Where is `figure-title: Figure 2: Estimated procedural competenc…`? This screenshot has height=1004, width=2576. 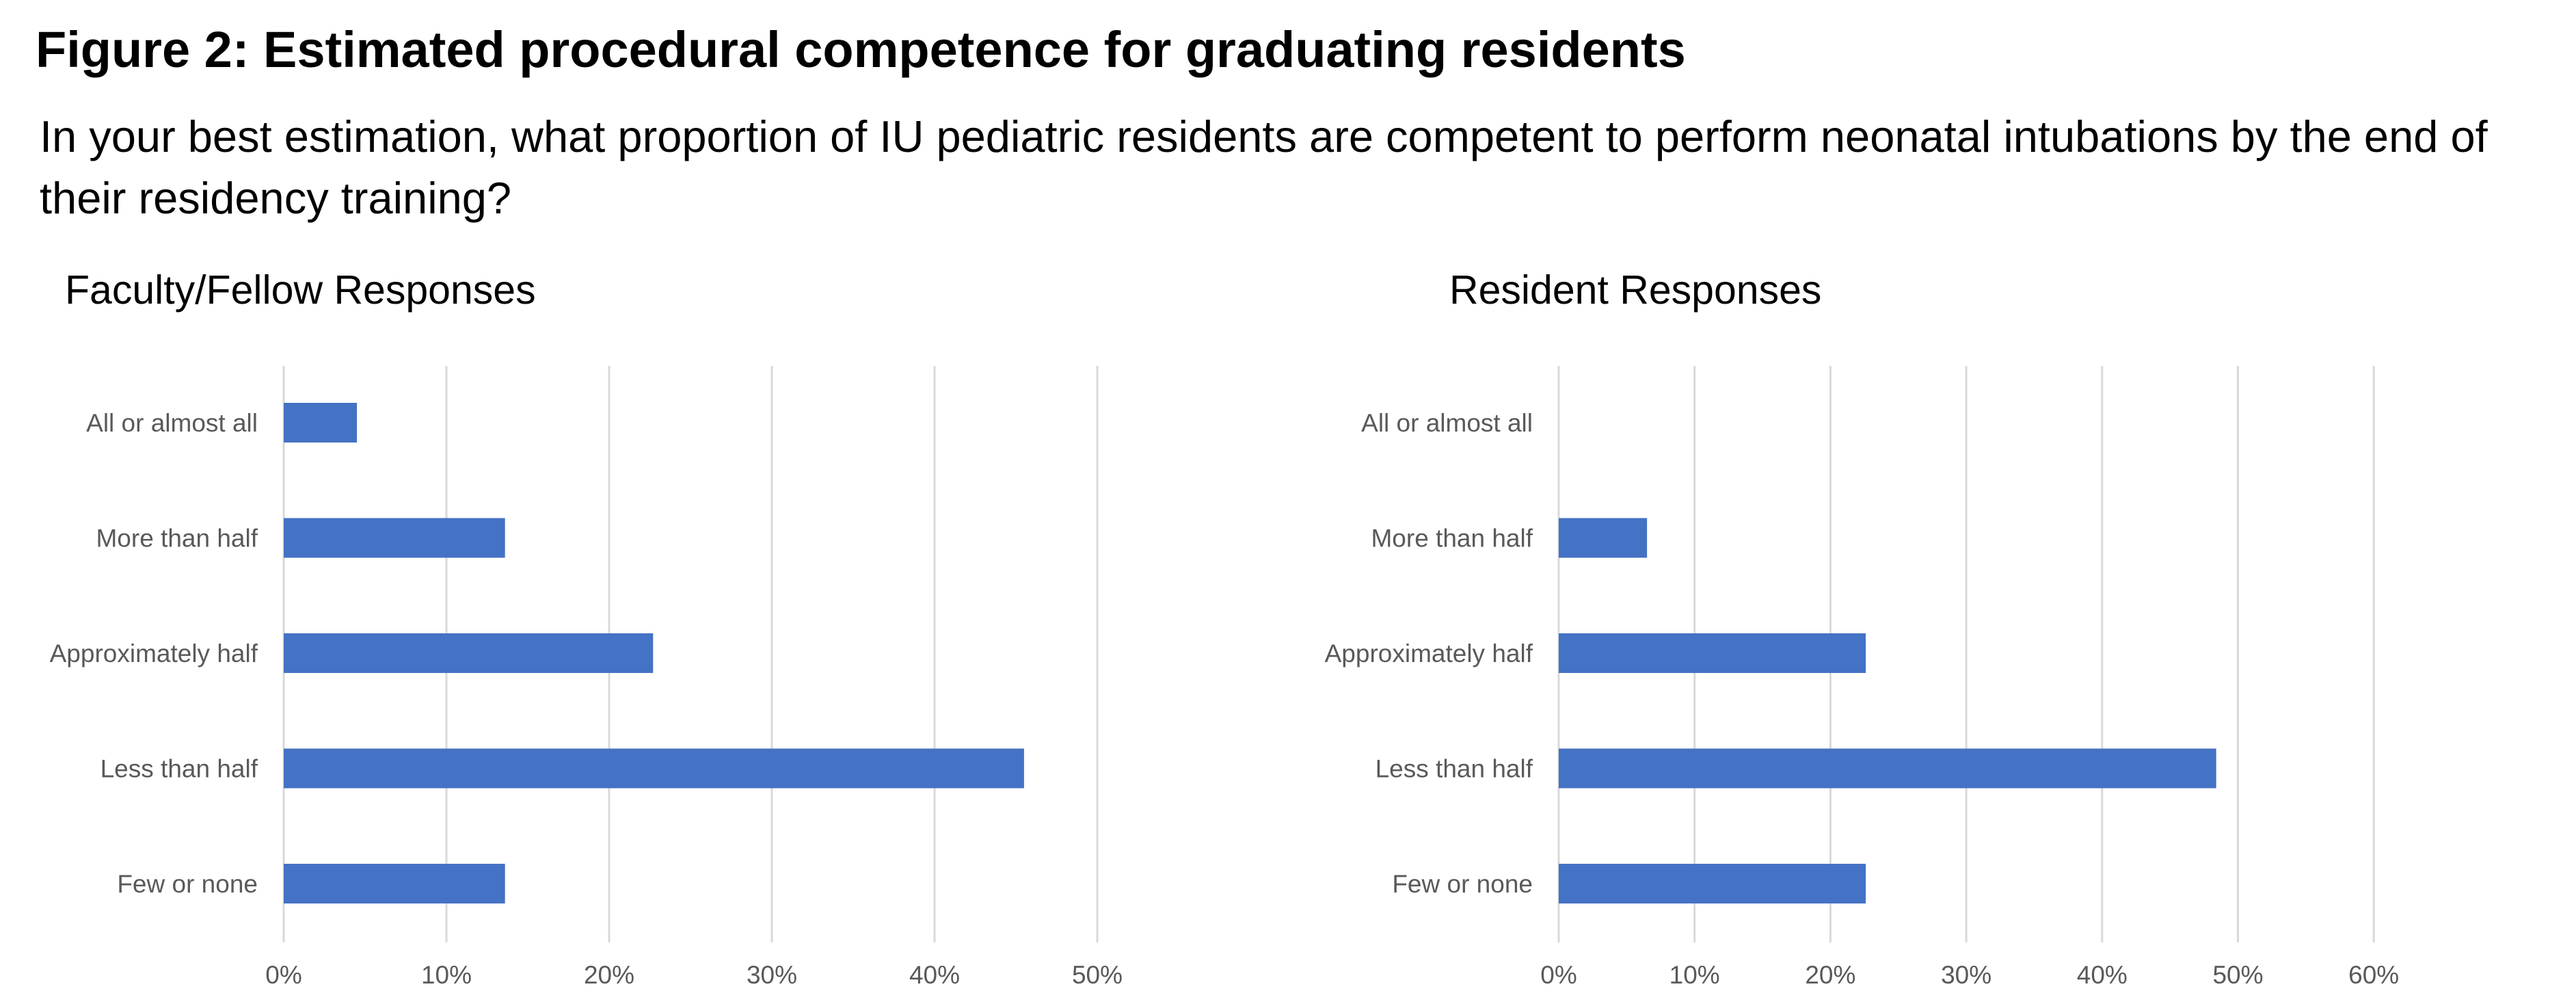 figure-title: Figure 2: Estimated procedural competenc… is located at coordinates (861, 49).